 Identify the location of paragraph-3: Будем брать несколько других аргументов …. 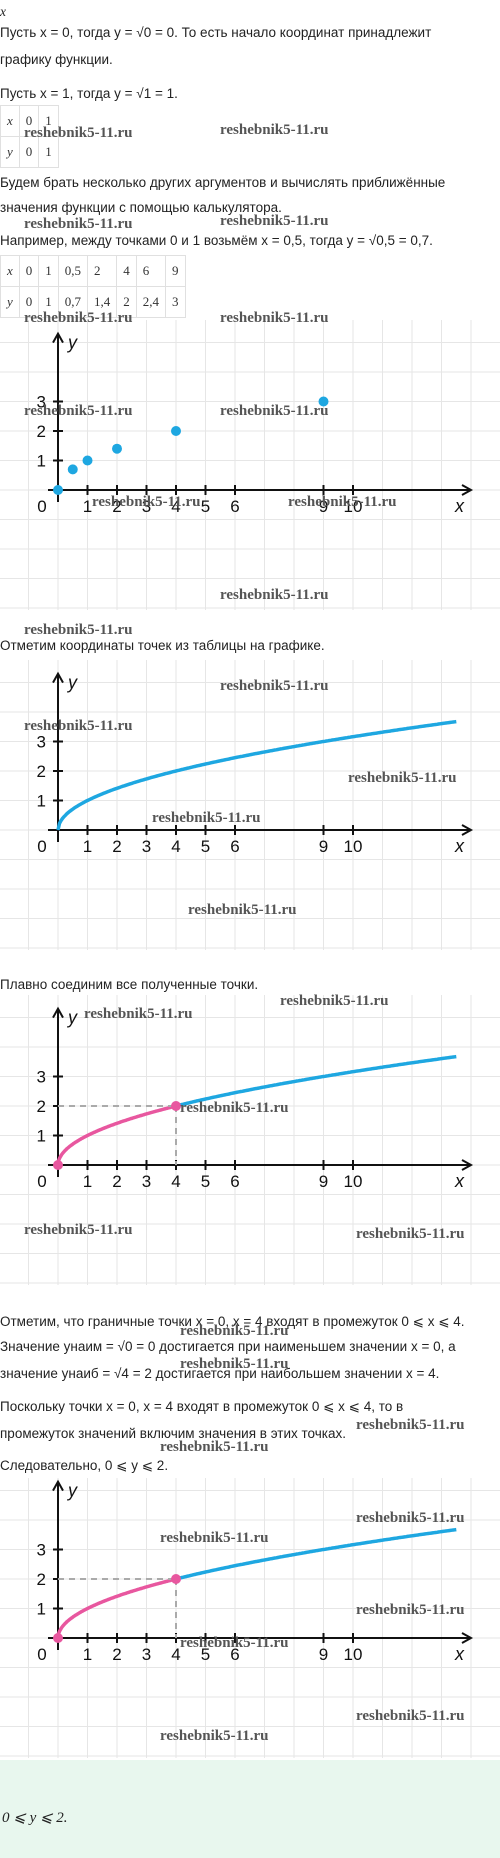
(223, 182).